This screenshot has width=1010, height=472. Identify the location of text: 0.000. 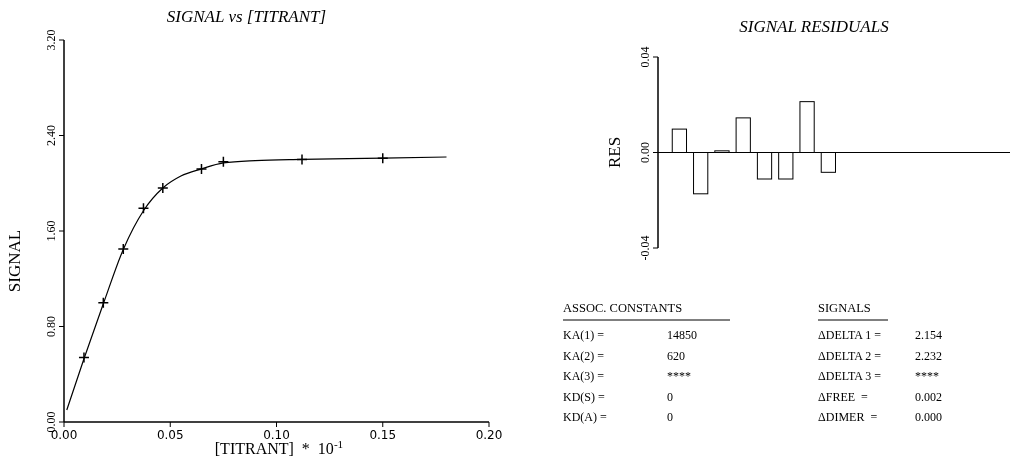
(928, 417).